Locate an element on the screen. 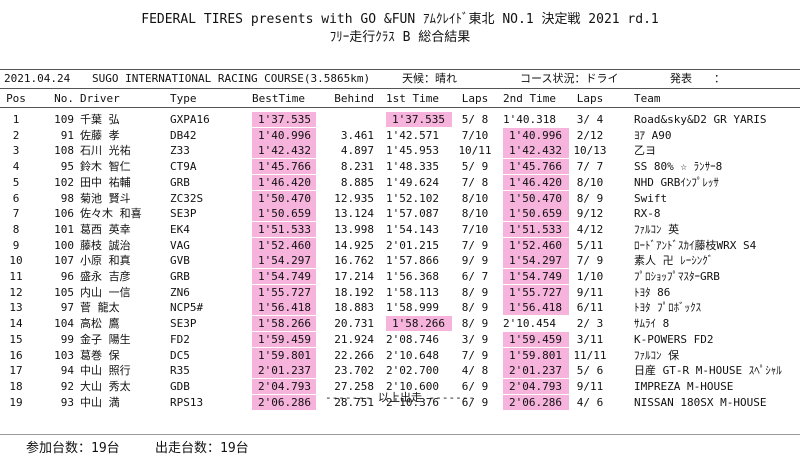 This screenshot has width=800, height=465. table-cell: 石川 光祐 is located at coordinates (105, 151).